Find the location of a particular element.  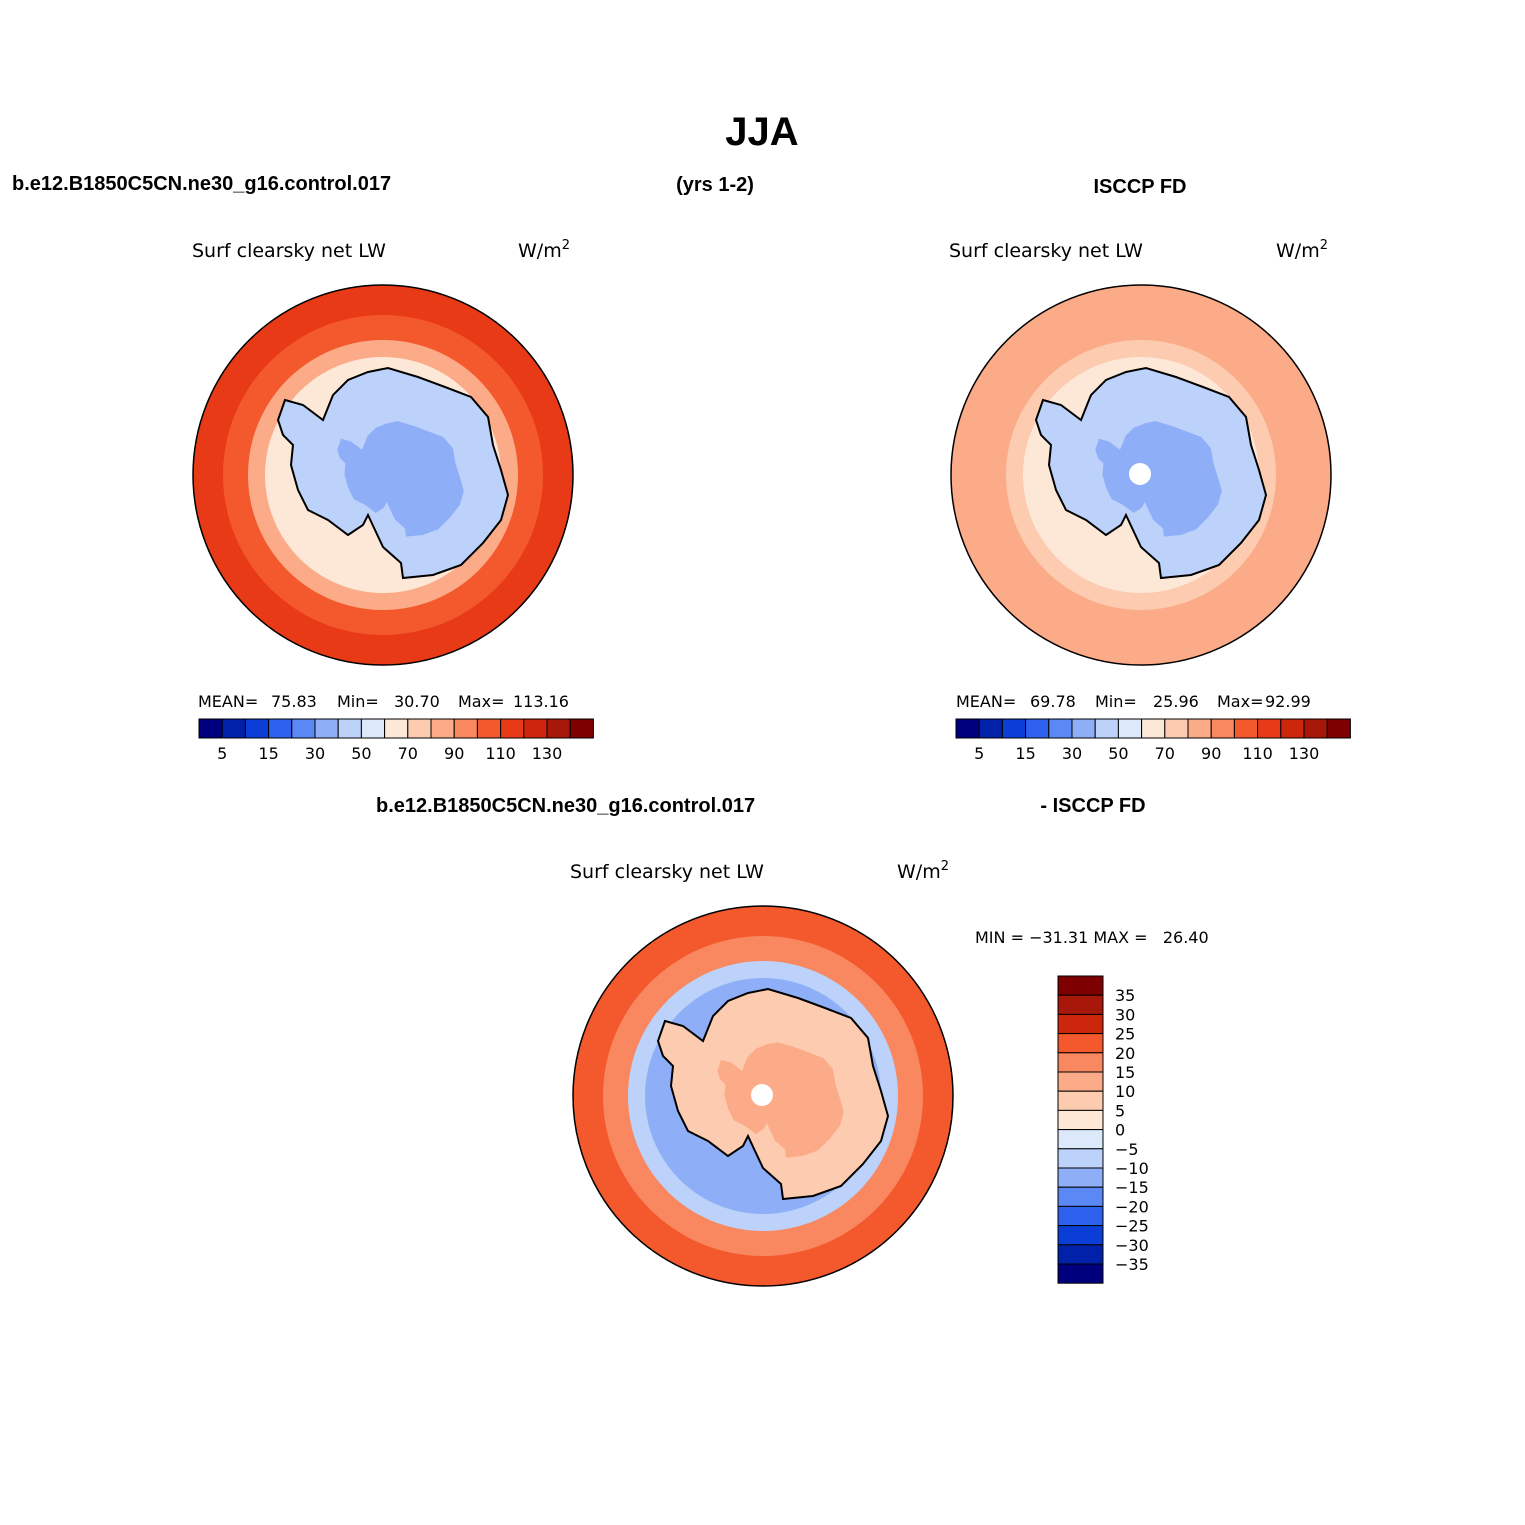

colorbar-tick-label: −5 is located at coordinates (1127, 1149).